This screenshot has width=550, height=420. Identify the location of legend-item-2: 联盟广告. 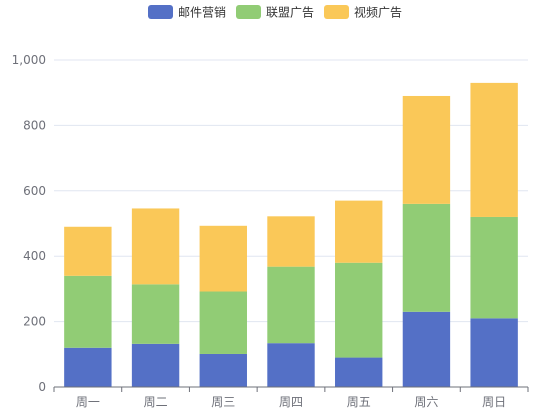
(275, 12).